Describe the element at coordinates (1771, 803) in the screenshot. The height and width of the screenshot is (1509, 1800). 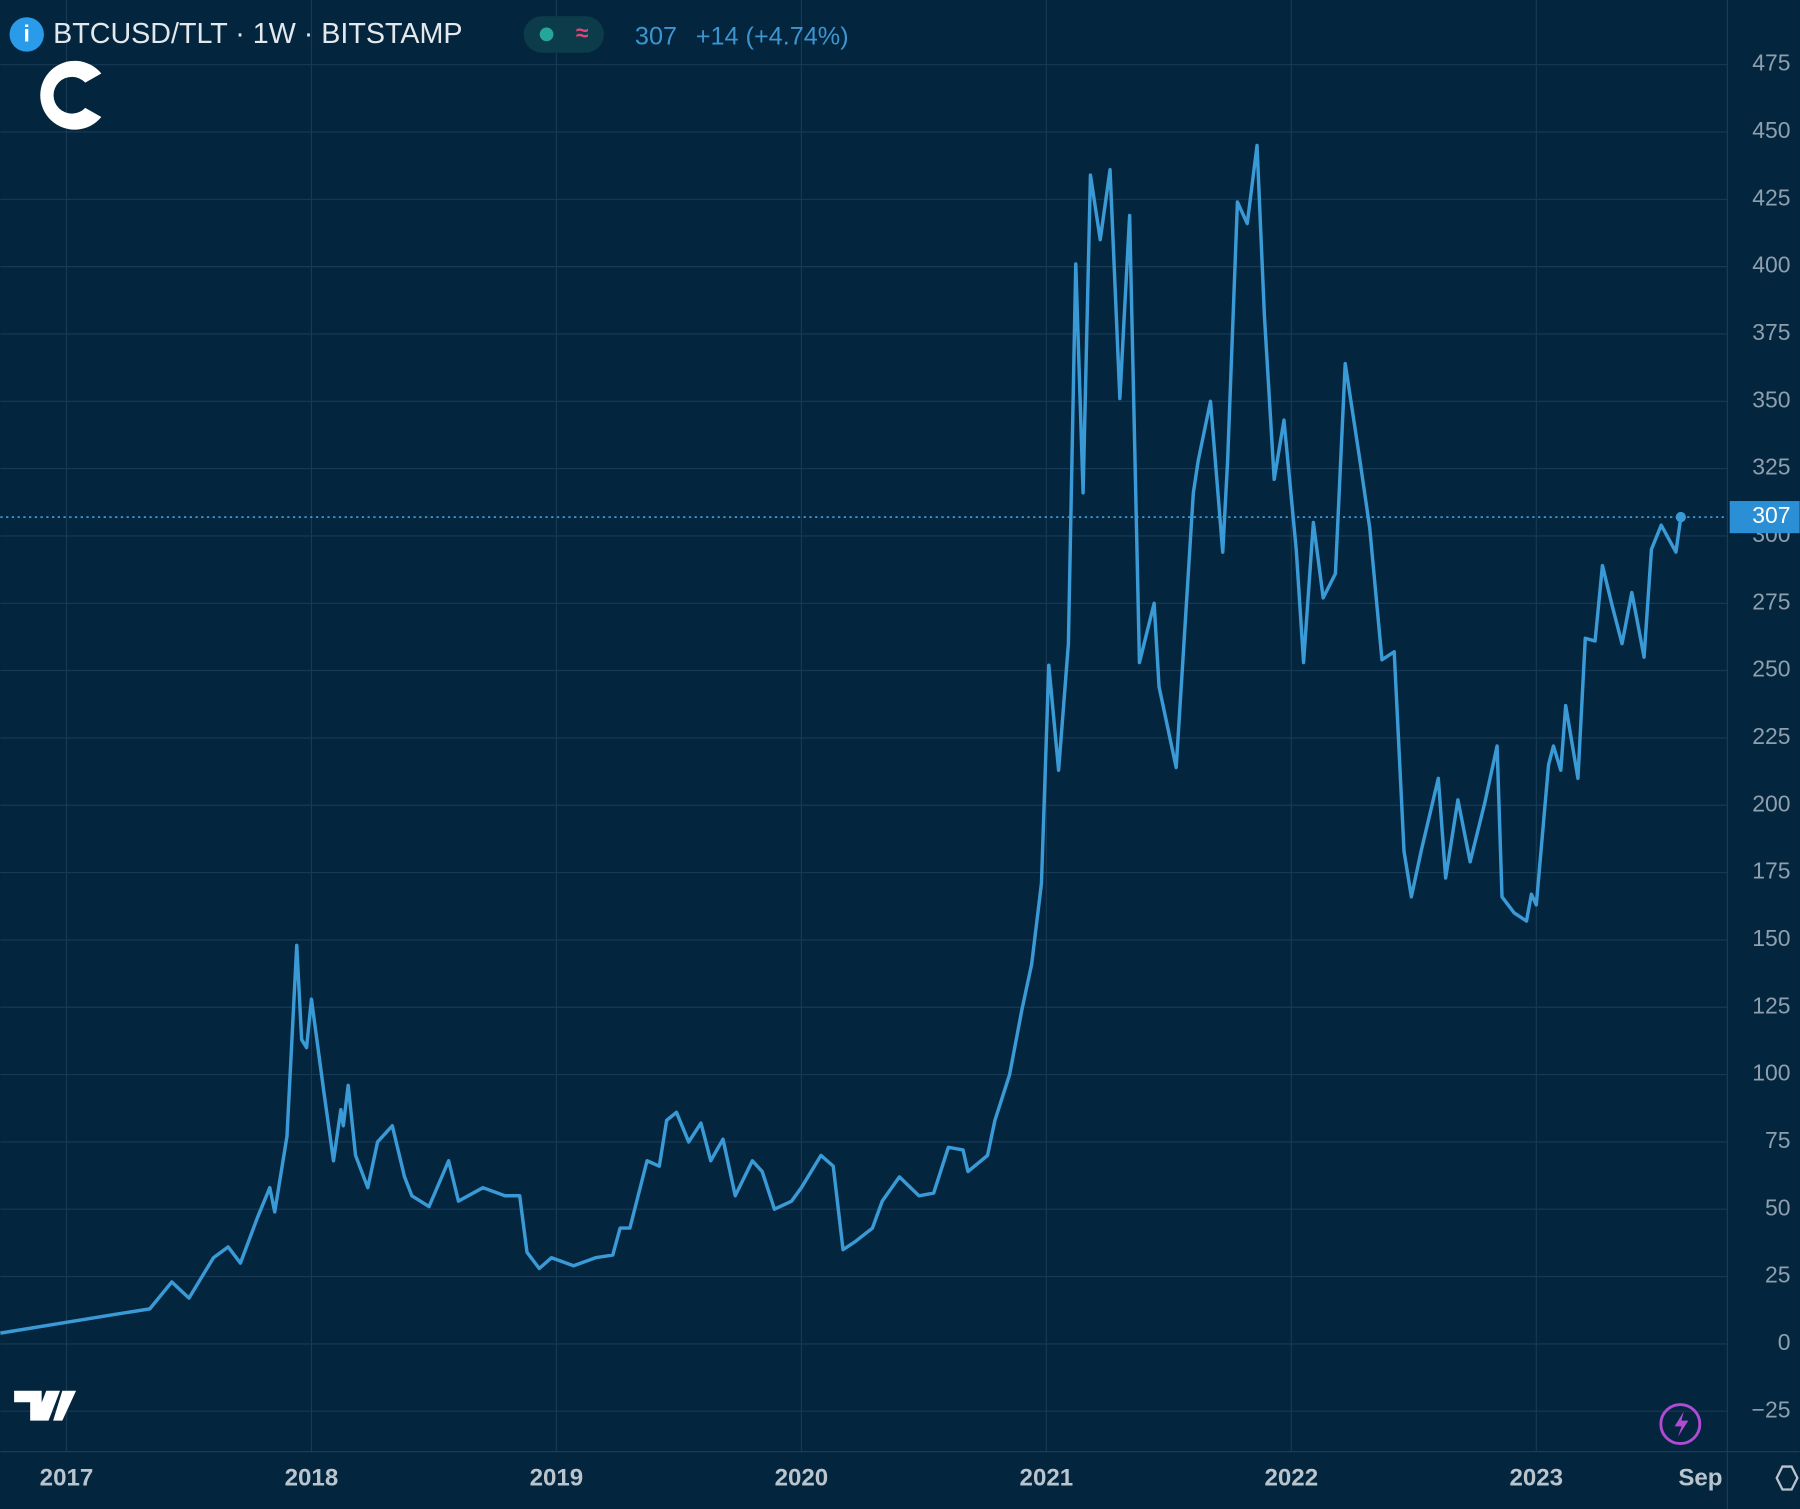
I see `y-tick-label: 200` at that location.